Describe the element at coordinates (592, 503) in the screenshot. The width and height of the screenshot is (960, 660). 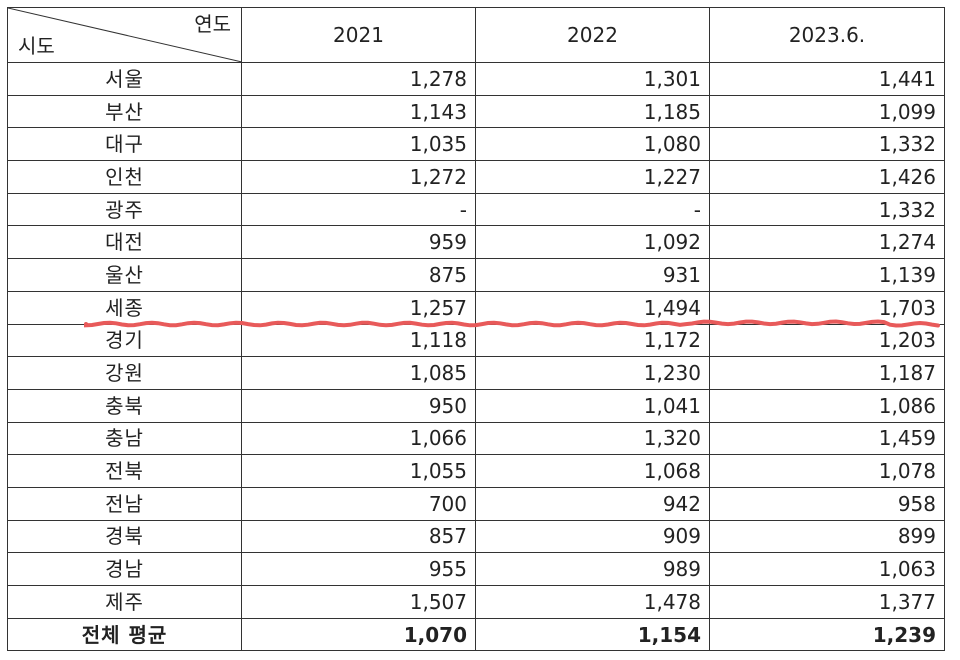
I see `value-cell: 942` at that location.